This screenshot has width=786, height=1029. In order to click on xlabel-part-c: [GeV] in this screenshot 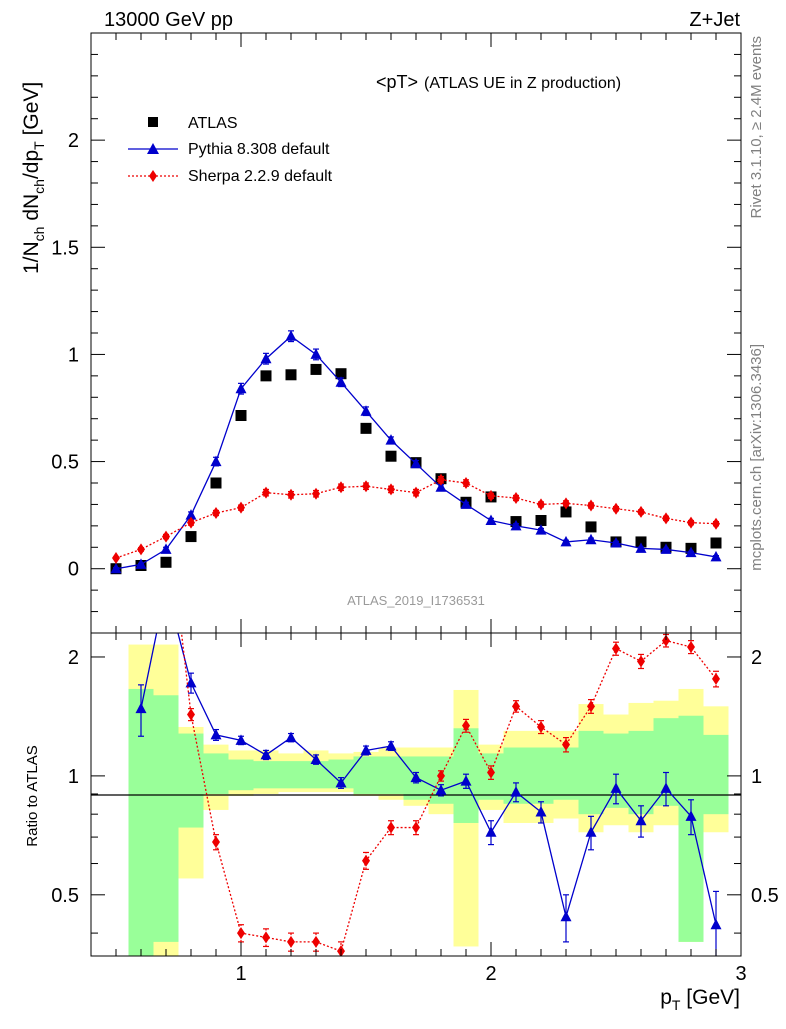, I will do `click(710, 997)`.